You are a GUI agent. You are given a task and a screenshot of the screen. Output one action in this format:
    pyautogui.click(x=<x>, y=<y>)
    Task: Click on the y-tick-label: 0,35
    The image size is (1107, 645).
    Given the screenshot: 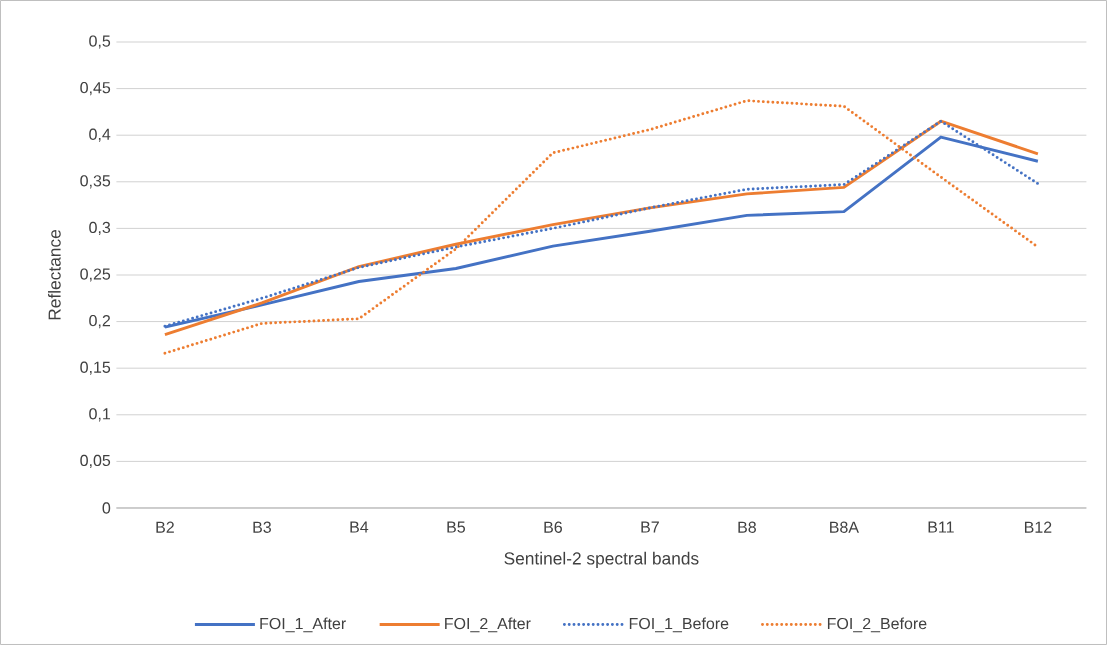 What is the action you would take?
    pyautogui.click(x=95, y=182)
    